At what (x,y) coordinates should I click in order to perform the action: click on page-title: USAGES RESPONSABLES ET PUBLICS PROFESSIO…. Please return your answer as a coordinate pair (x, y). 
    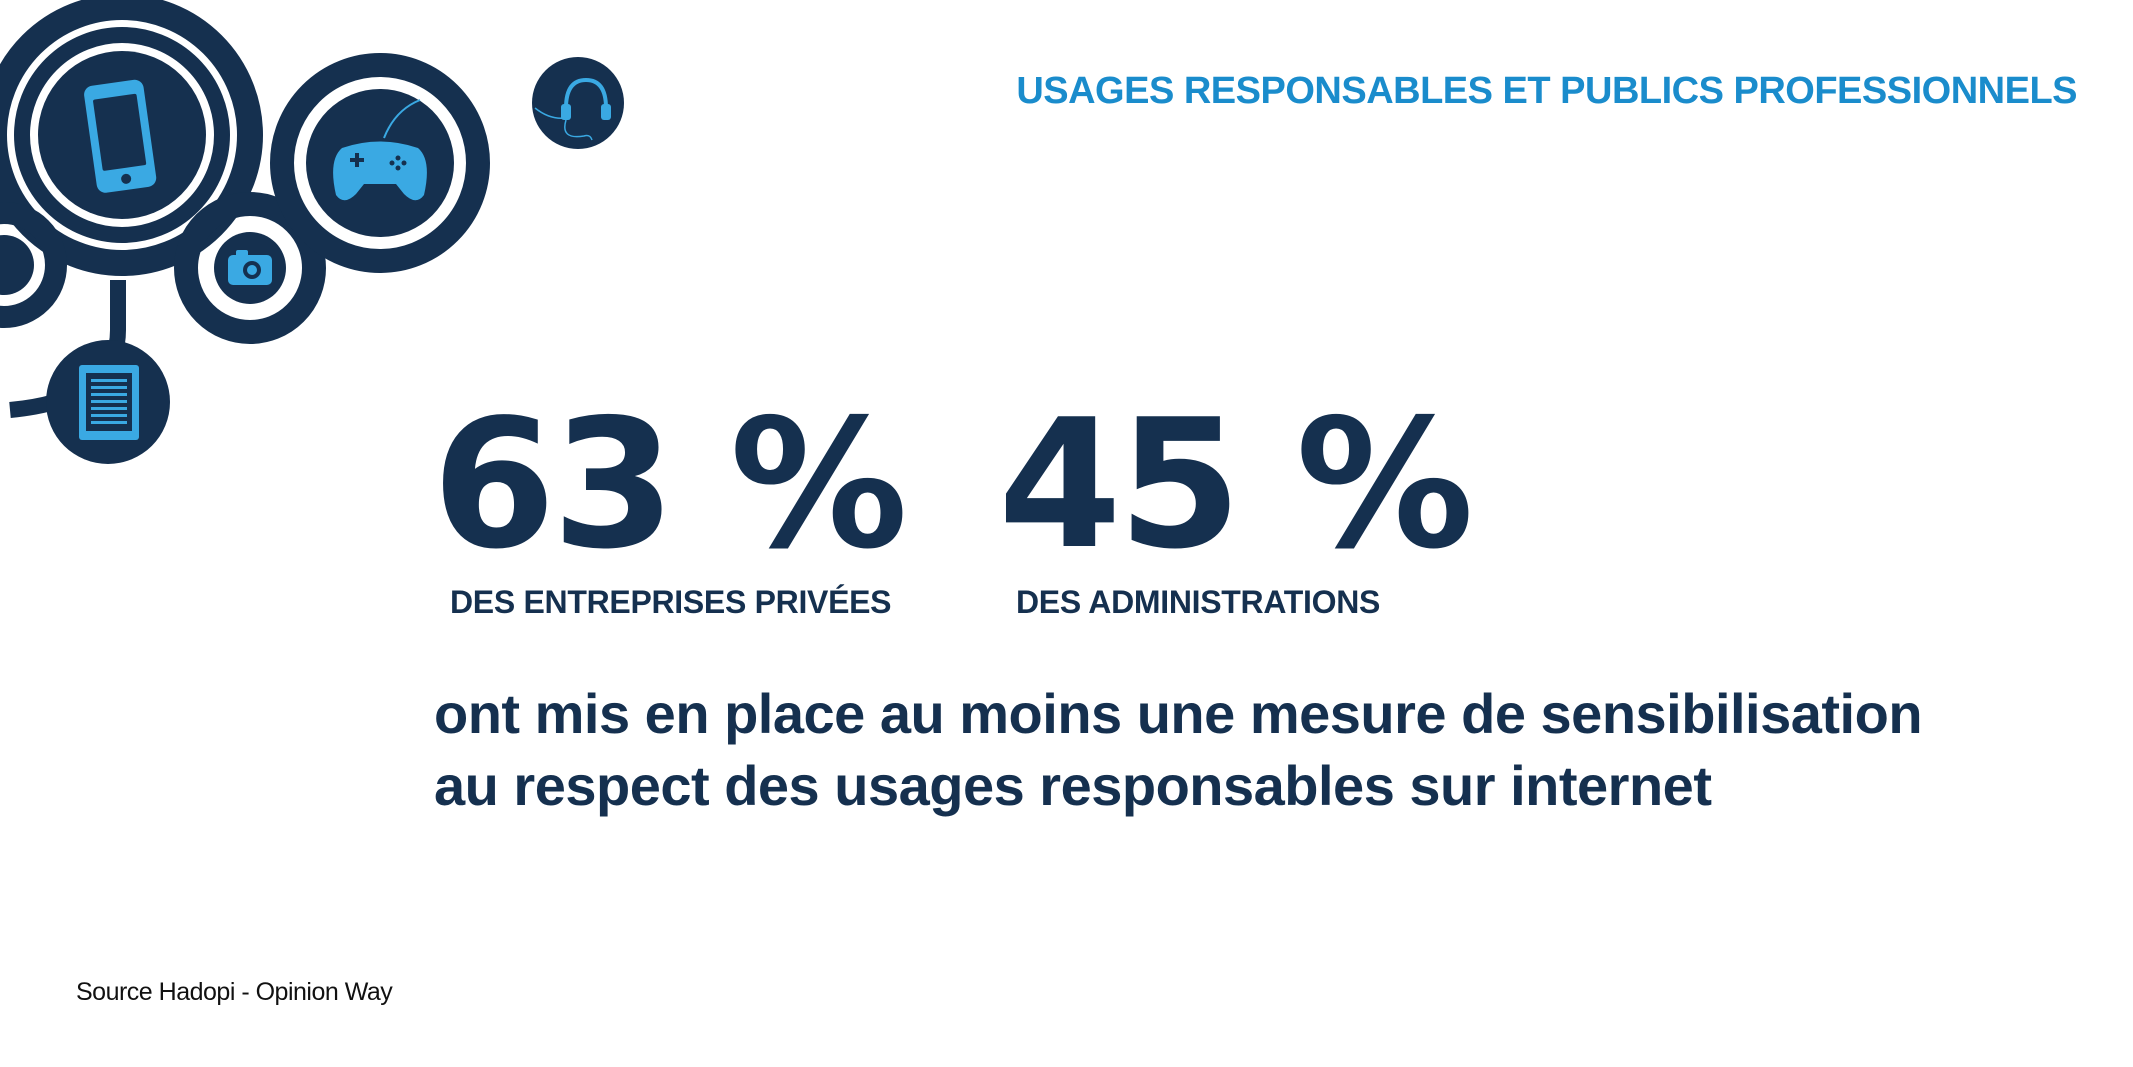
    Looking at the image, I should click on (1546, 91).